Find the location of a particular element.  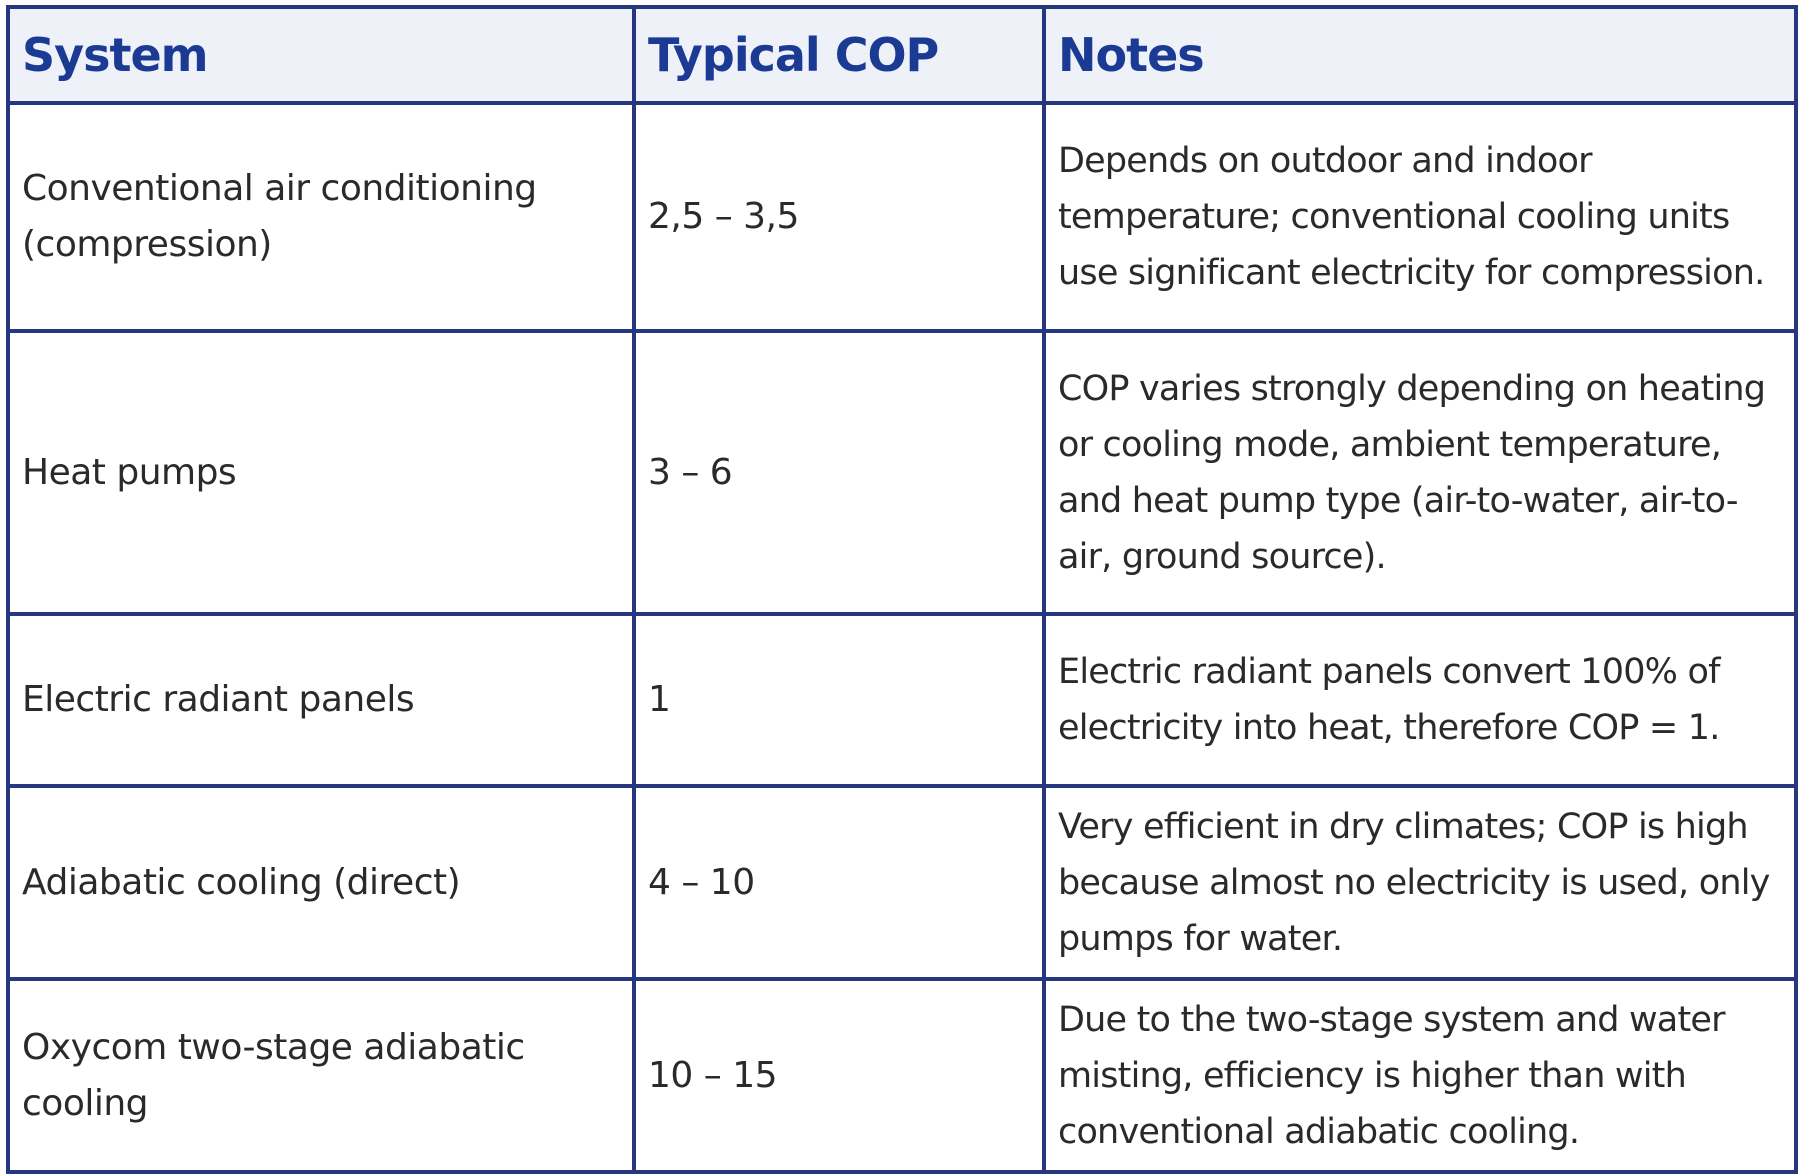

cell-system: Electric radiant panels is located at coordinates (321, 700).